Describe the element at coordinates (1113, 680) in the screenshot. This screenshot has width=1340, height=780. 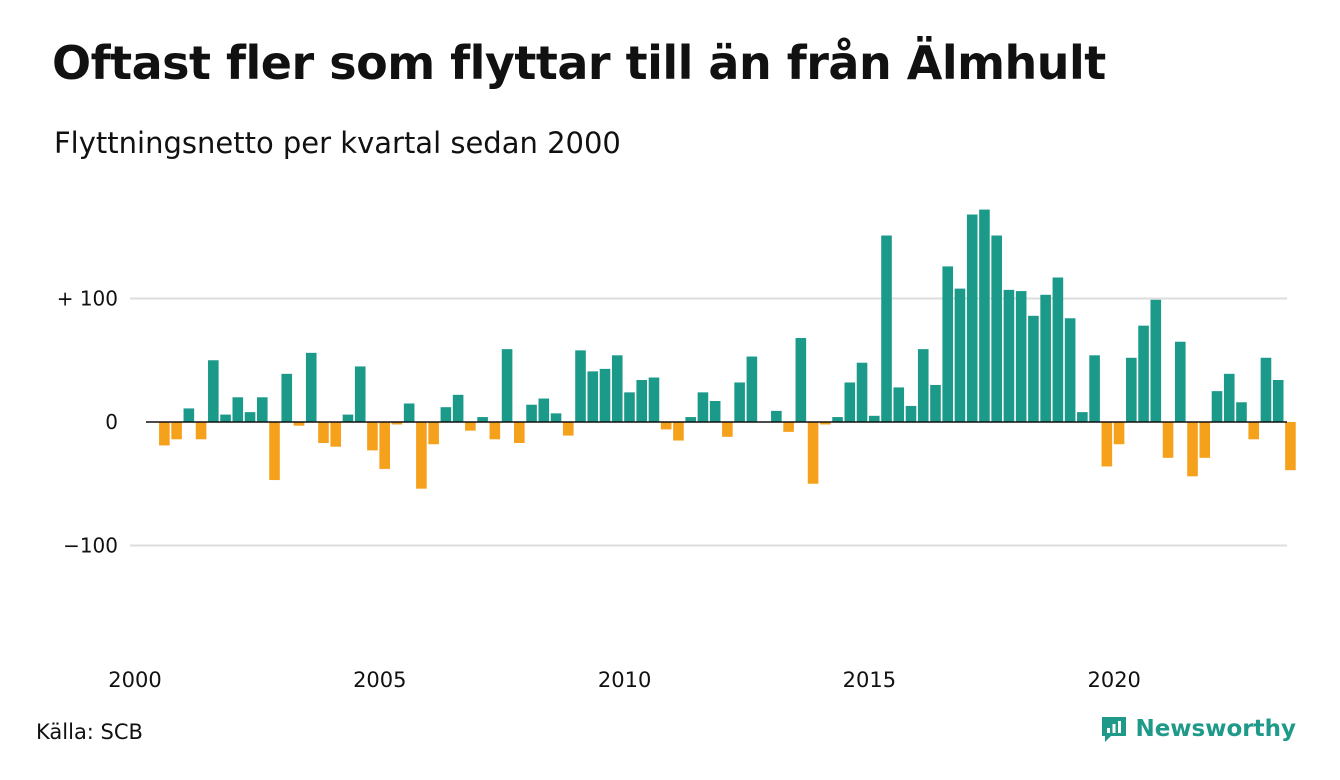
I see `x-tick-label: 2020` at that location.